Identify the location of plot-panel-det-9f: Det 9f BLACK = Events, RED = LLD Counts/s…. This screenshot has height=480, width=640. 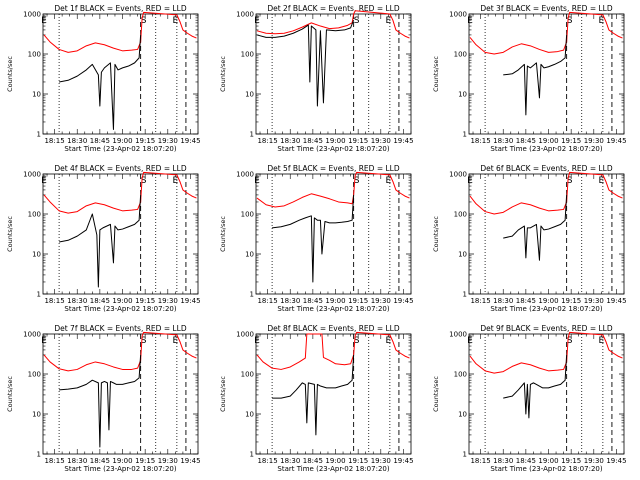
(529, 398).